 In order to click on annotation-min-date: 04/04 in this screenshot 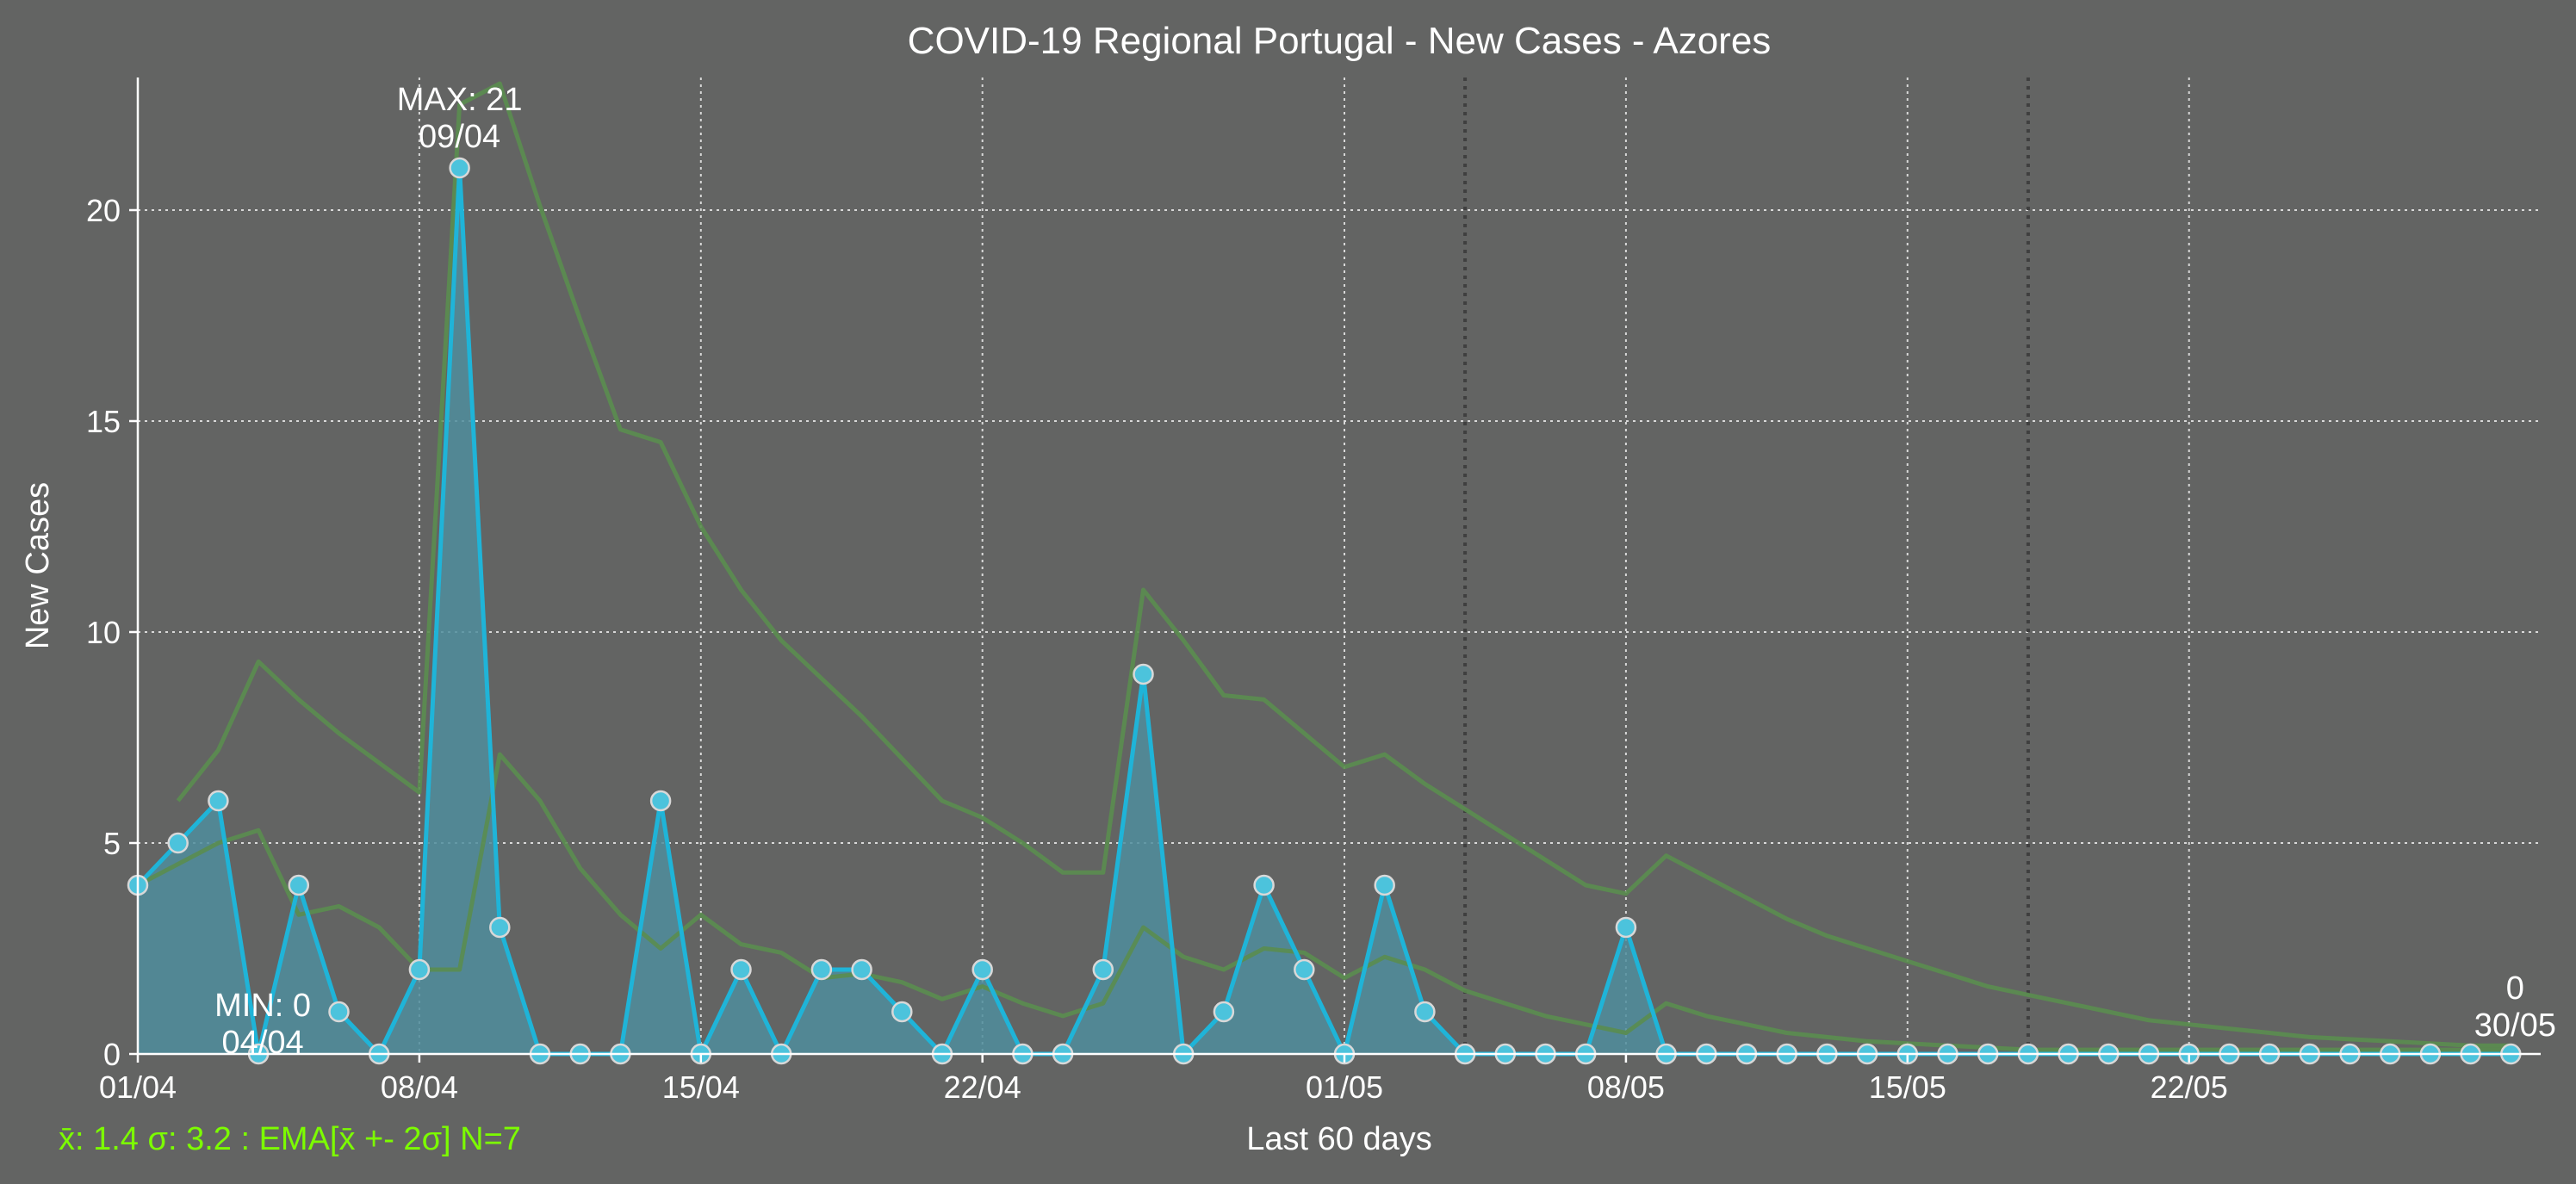, I will do `click(263, 1043)`.